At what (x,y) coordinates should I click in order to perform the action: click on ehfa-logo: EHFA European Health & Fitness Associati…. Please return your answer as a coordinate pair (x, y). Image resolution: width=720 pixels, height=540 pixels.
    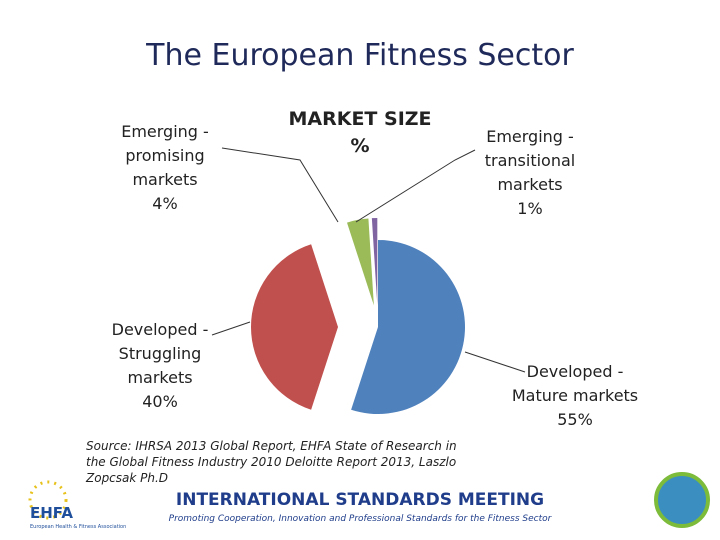
    Looking at the image, I should click on (77, 505).